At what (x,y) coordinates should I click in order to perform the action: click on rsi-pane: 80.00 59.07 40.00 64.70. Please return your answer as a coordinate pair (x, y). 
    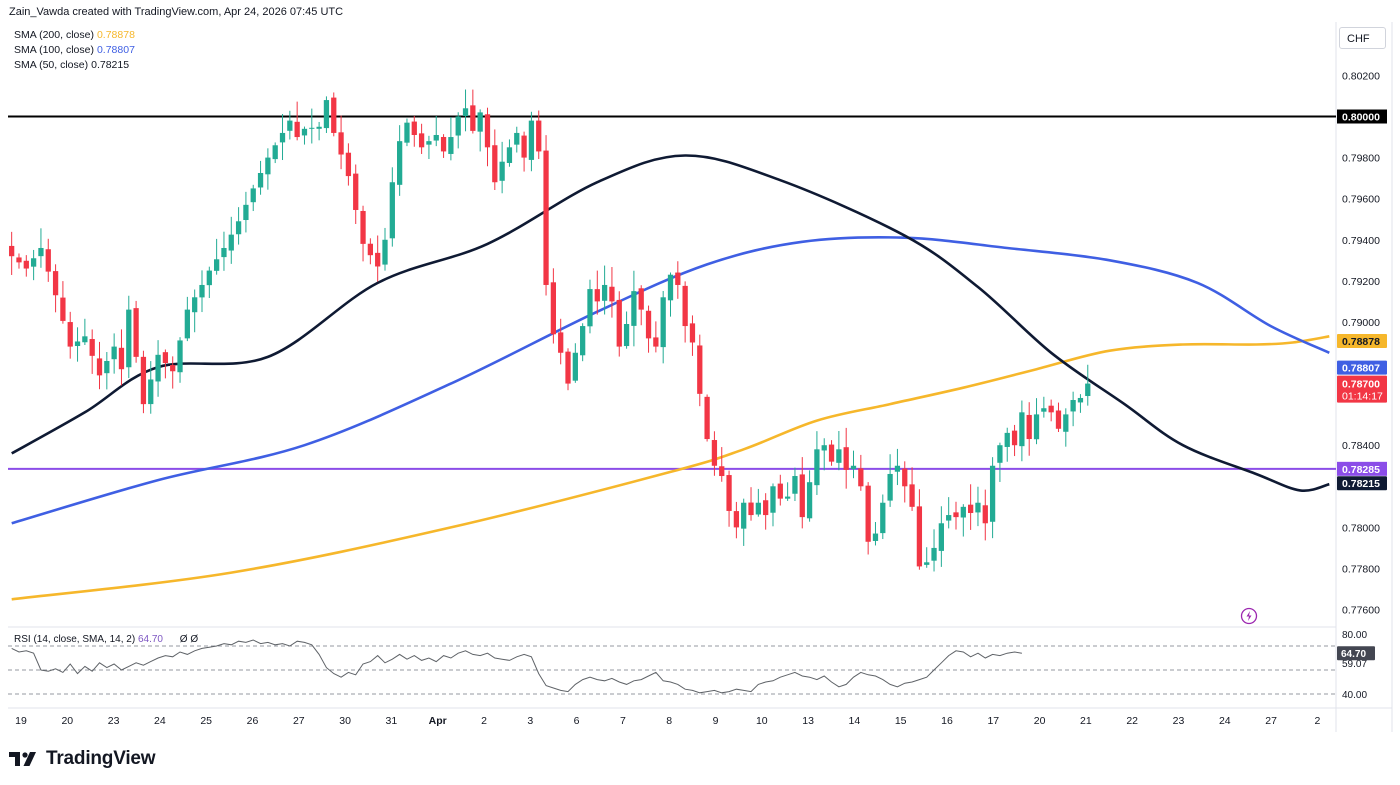
    Looking at the image, I should click on (691, 665).